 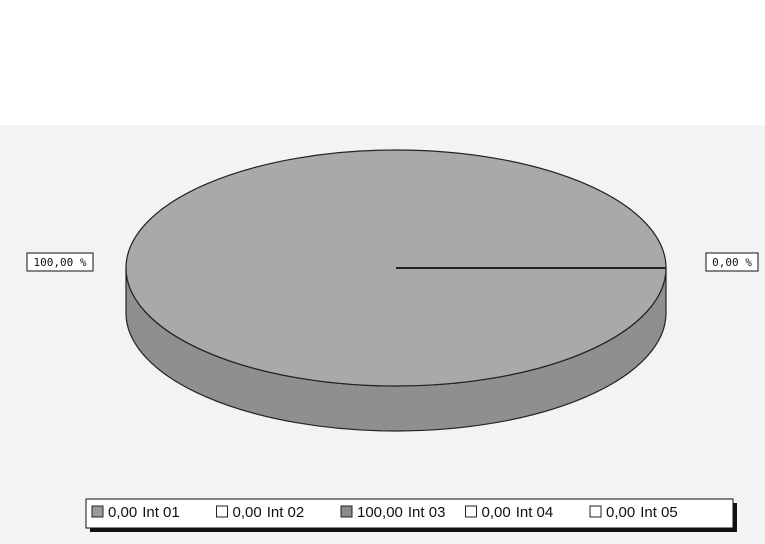 What do you see at coordinates (535, 512) in the screenshot?
I see `legend-name: Int 04` at bounding box center [535, 512].